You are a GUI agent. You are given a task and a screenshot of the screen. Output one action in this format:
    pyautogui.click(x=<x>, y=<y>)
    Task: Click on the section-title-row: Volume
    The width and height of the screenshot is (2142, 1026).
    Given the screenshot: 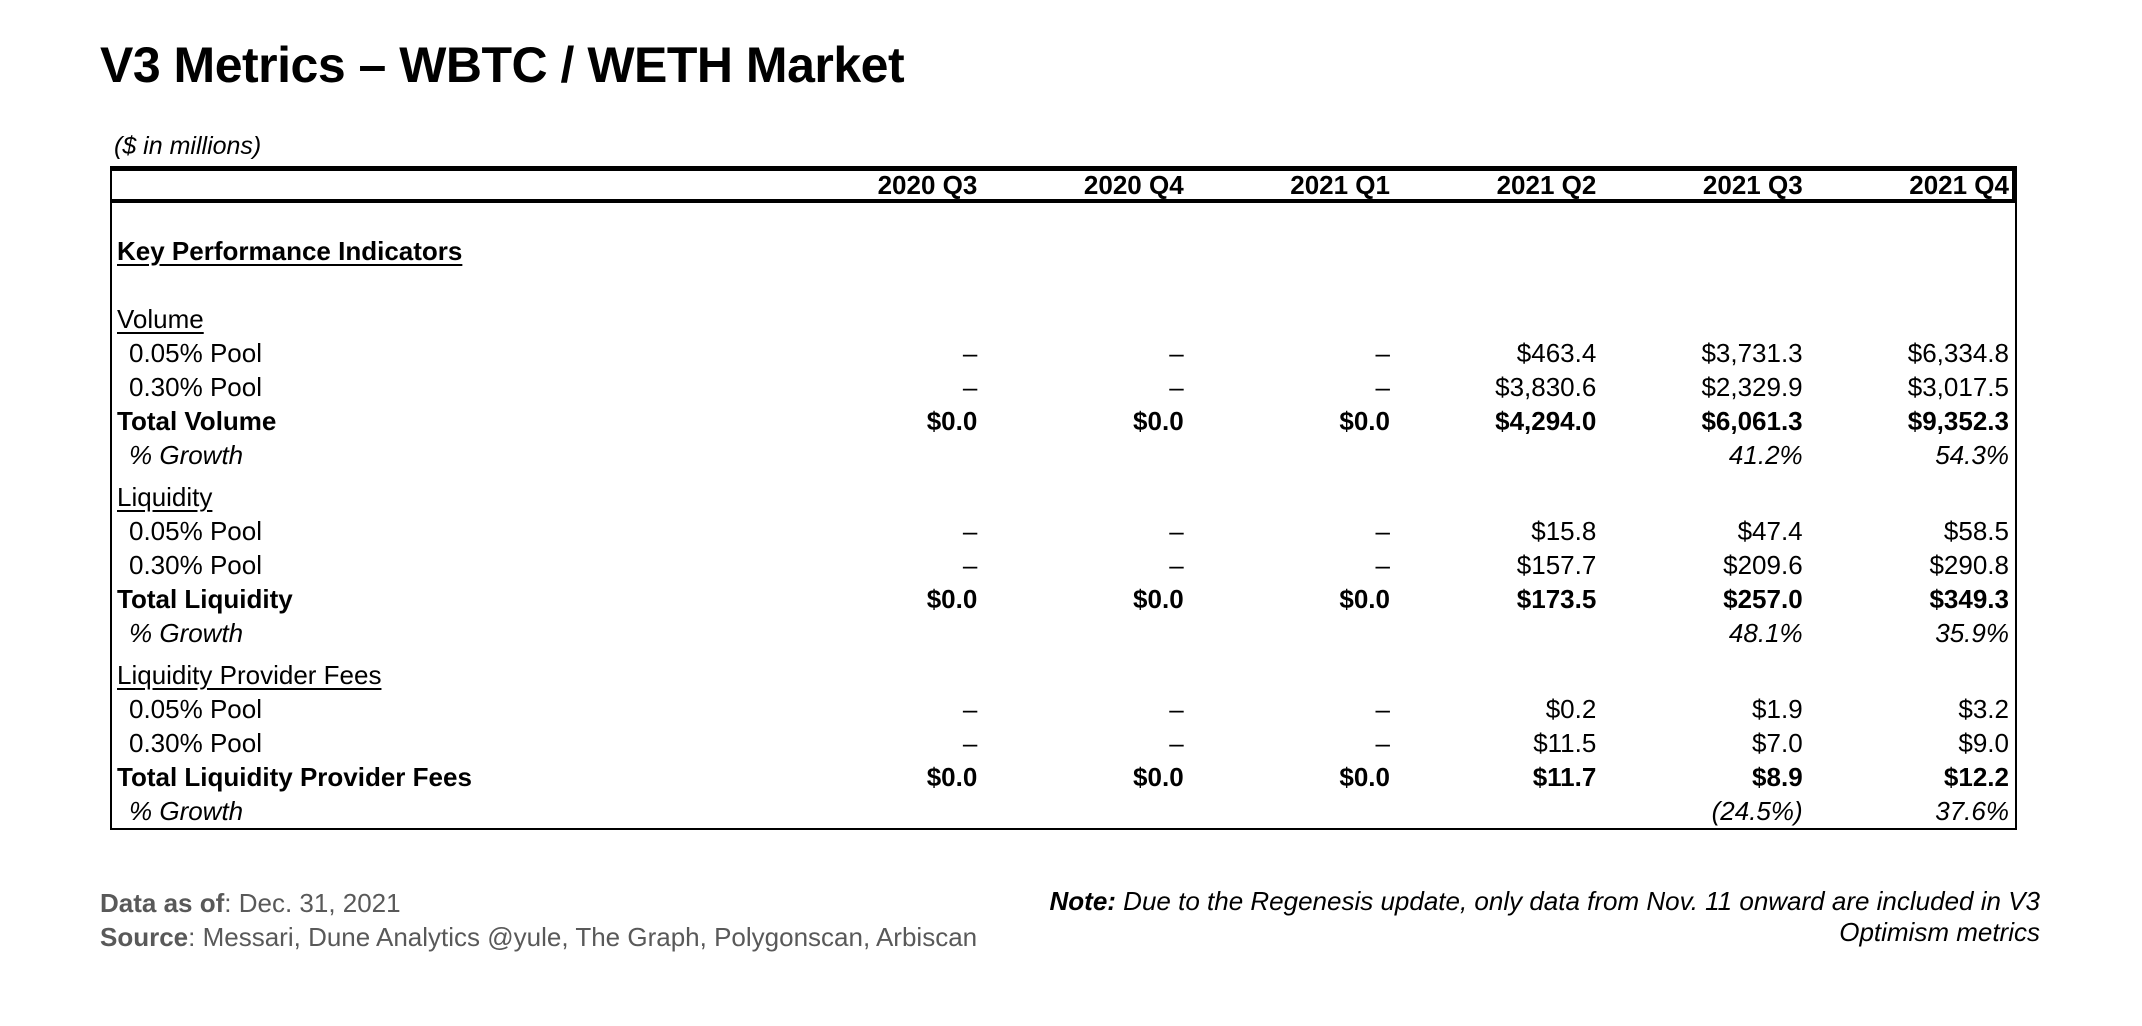 What is the action you would take?
    pyautogui.click(x=1063, y=319)
    